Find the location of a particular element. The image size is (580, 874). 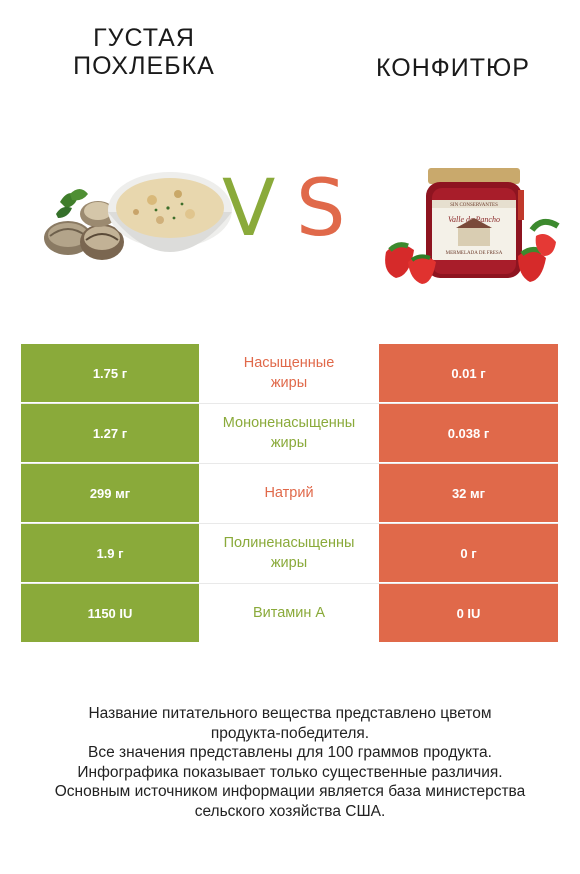

nutrient-name: Витамин A is located at coordinates (289, 613).